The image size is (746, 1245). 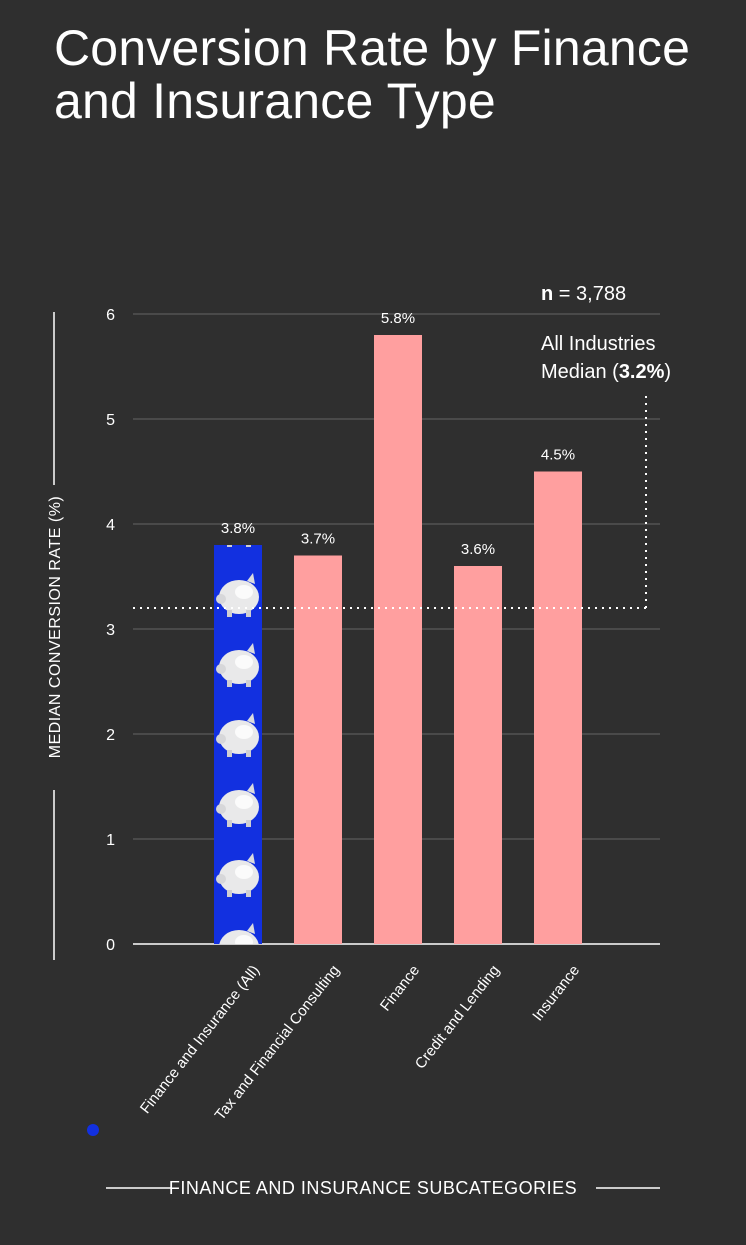 I want to click on y-axis-title: MEDIAN CONVERSION RATE (%), so click(x=55, y=627).